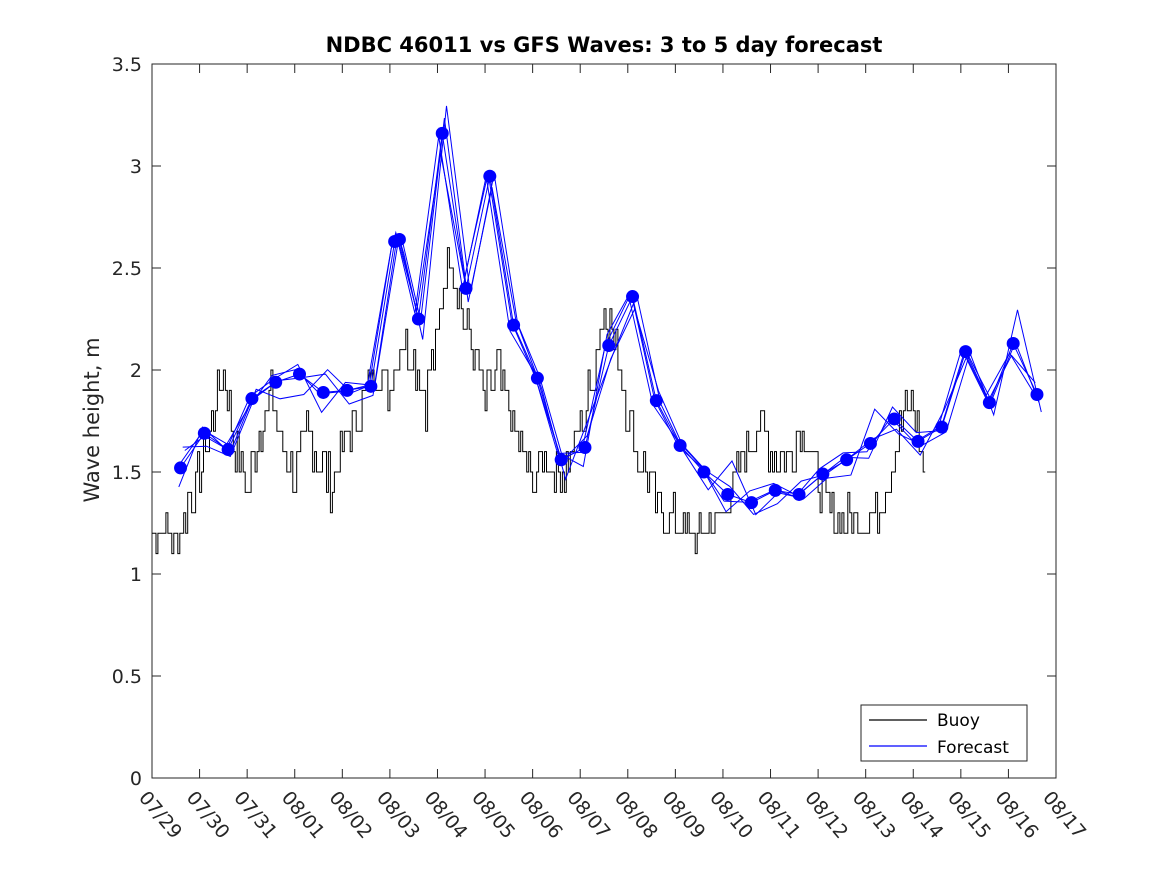 The image size is (1167, 875). I want to click on x-tick-label: 08/16, so click(1017, 815).